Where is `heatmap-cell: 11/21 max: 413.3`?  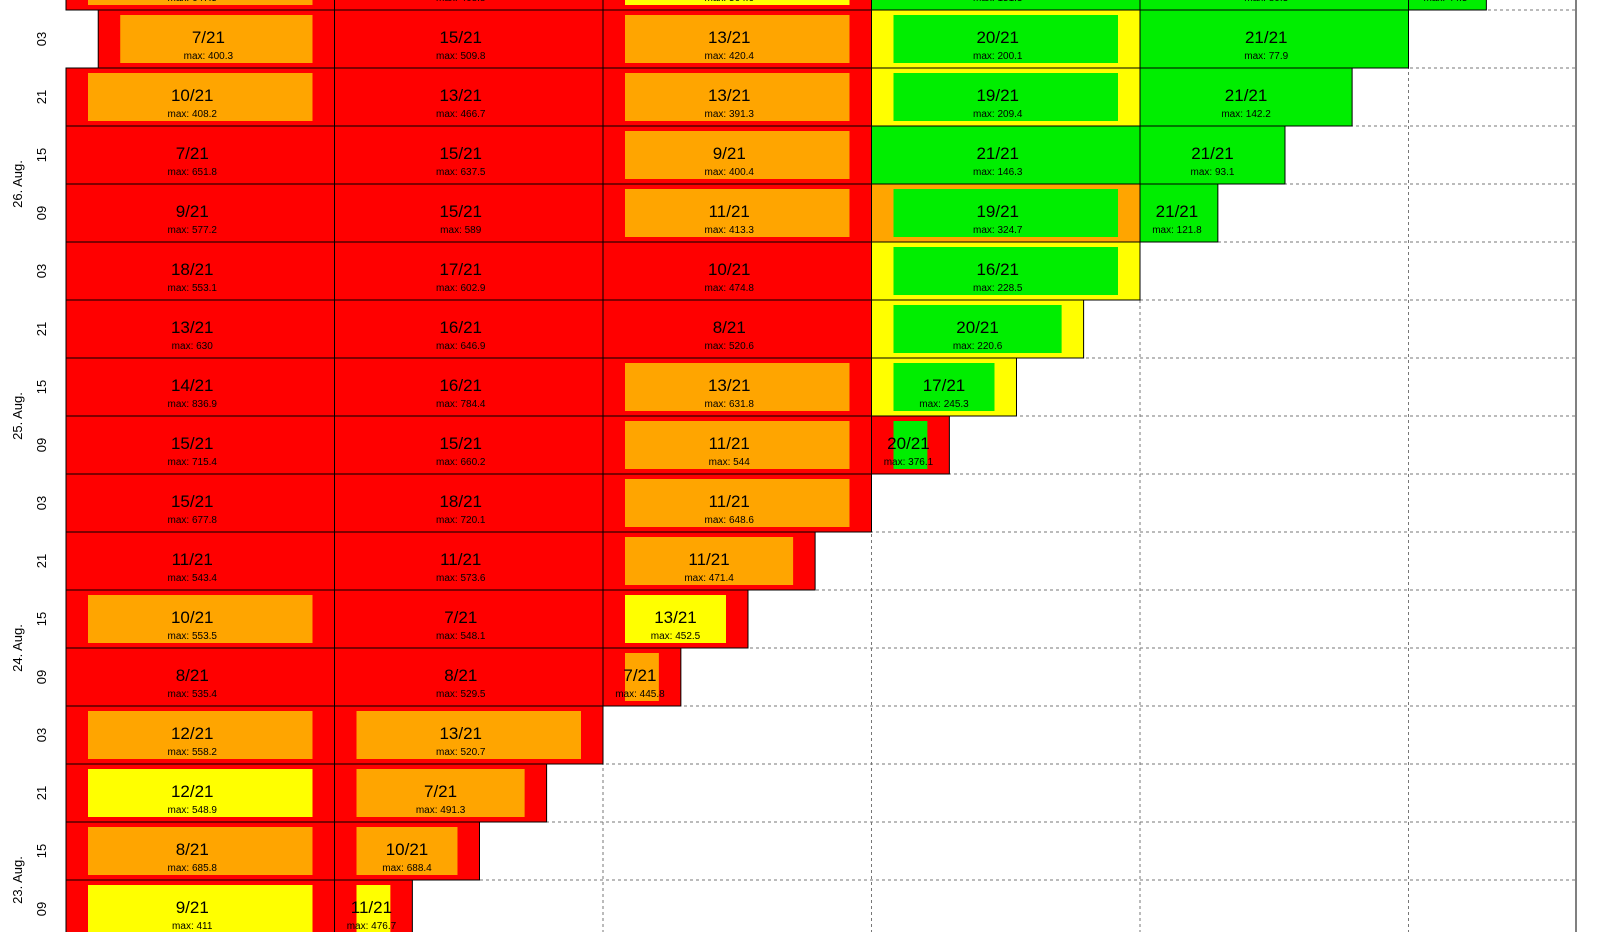
heatmap-cell: 11/21 max: 413.3 is located at coordinates (737, 213).